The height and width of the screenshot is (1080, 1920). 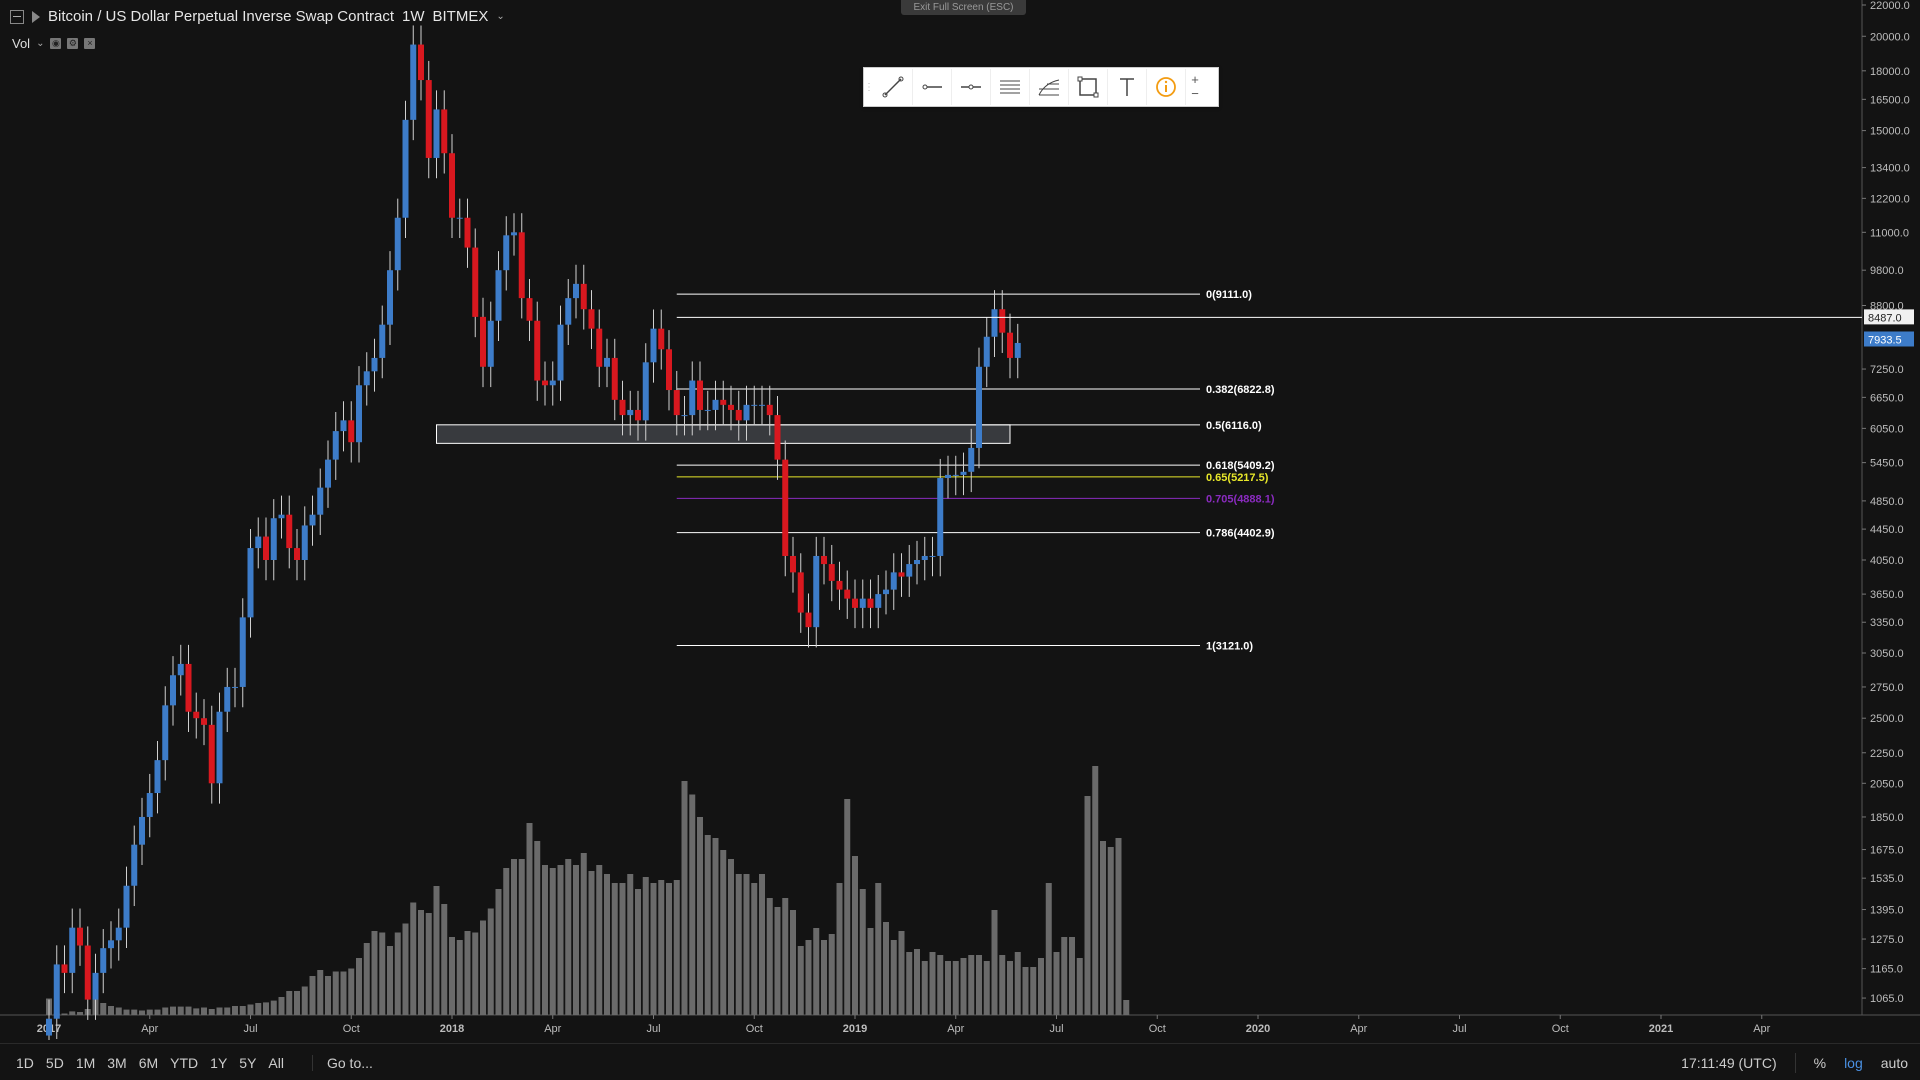 What do you see at coordinates (25, 1062) in the screenshot?
I see `period-1d: 1D` at bounding box center [25, 1062].